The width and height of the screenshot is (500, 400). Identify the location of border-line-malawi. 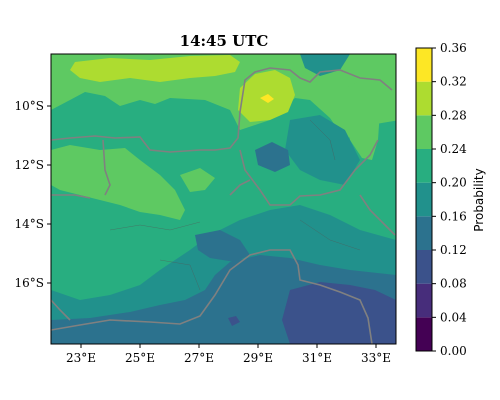
(377, 215).